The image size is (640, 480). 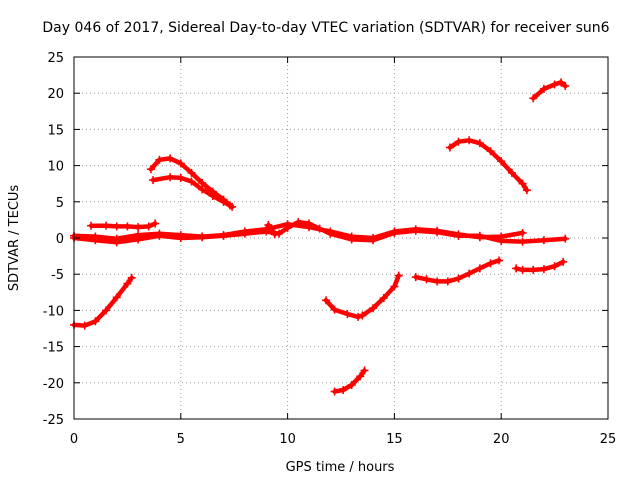 I want to click on x-tick-label: 20, so click(x=501, y=439).